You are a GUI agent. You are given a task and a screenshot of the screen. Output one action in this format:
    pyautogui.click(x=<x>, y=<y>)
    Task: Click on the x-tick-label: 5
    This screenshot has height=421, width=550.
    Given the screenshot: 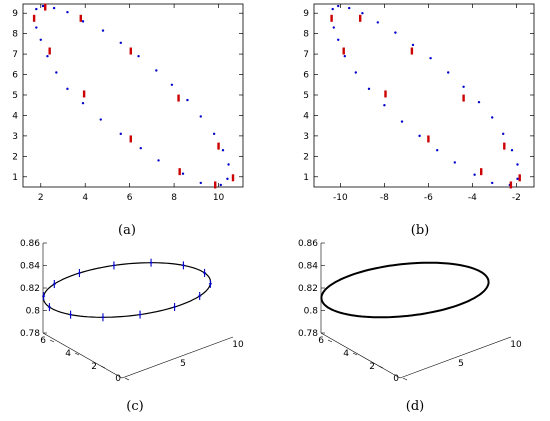 What is the action you would take?
    pyautogui.click(x=183, y=364)
    